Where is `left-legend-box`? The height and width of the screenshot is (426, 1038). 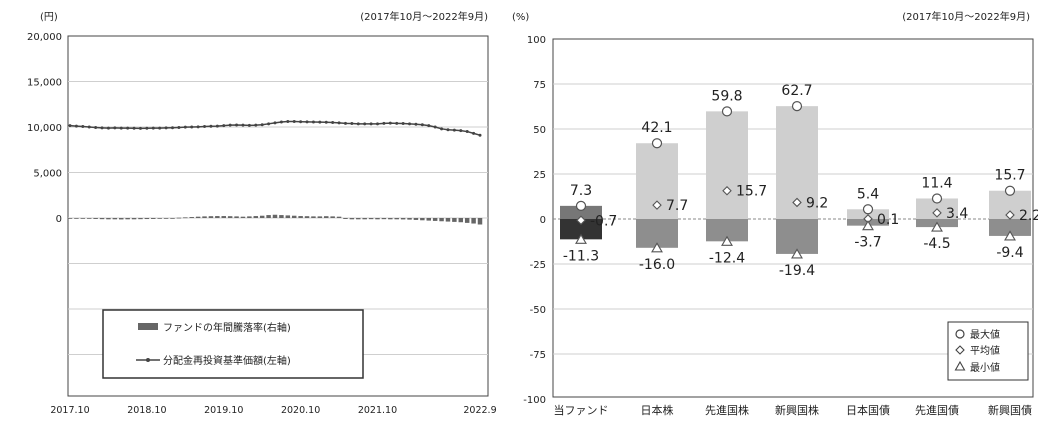
left-legend-box is located at coordinates (233, 344).